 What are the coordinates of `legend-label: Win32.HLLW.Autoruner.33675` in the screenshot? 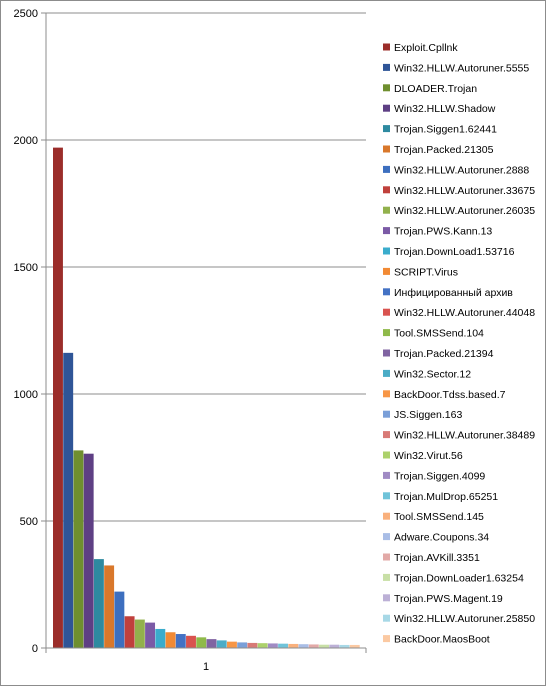 It's located at (464, 191).